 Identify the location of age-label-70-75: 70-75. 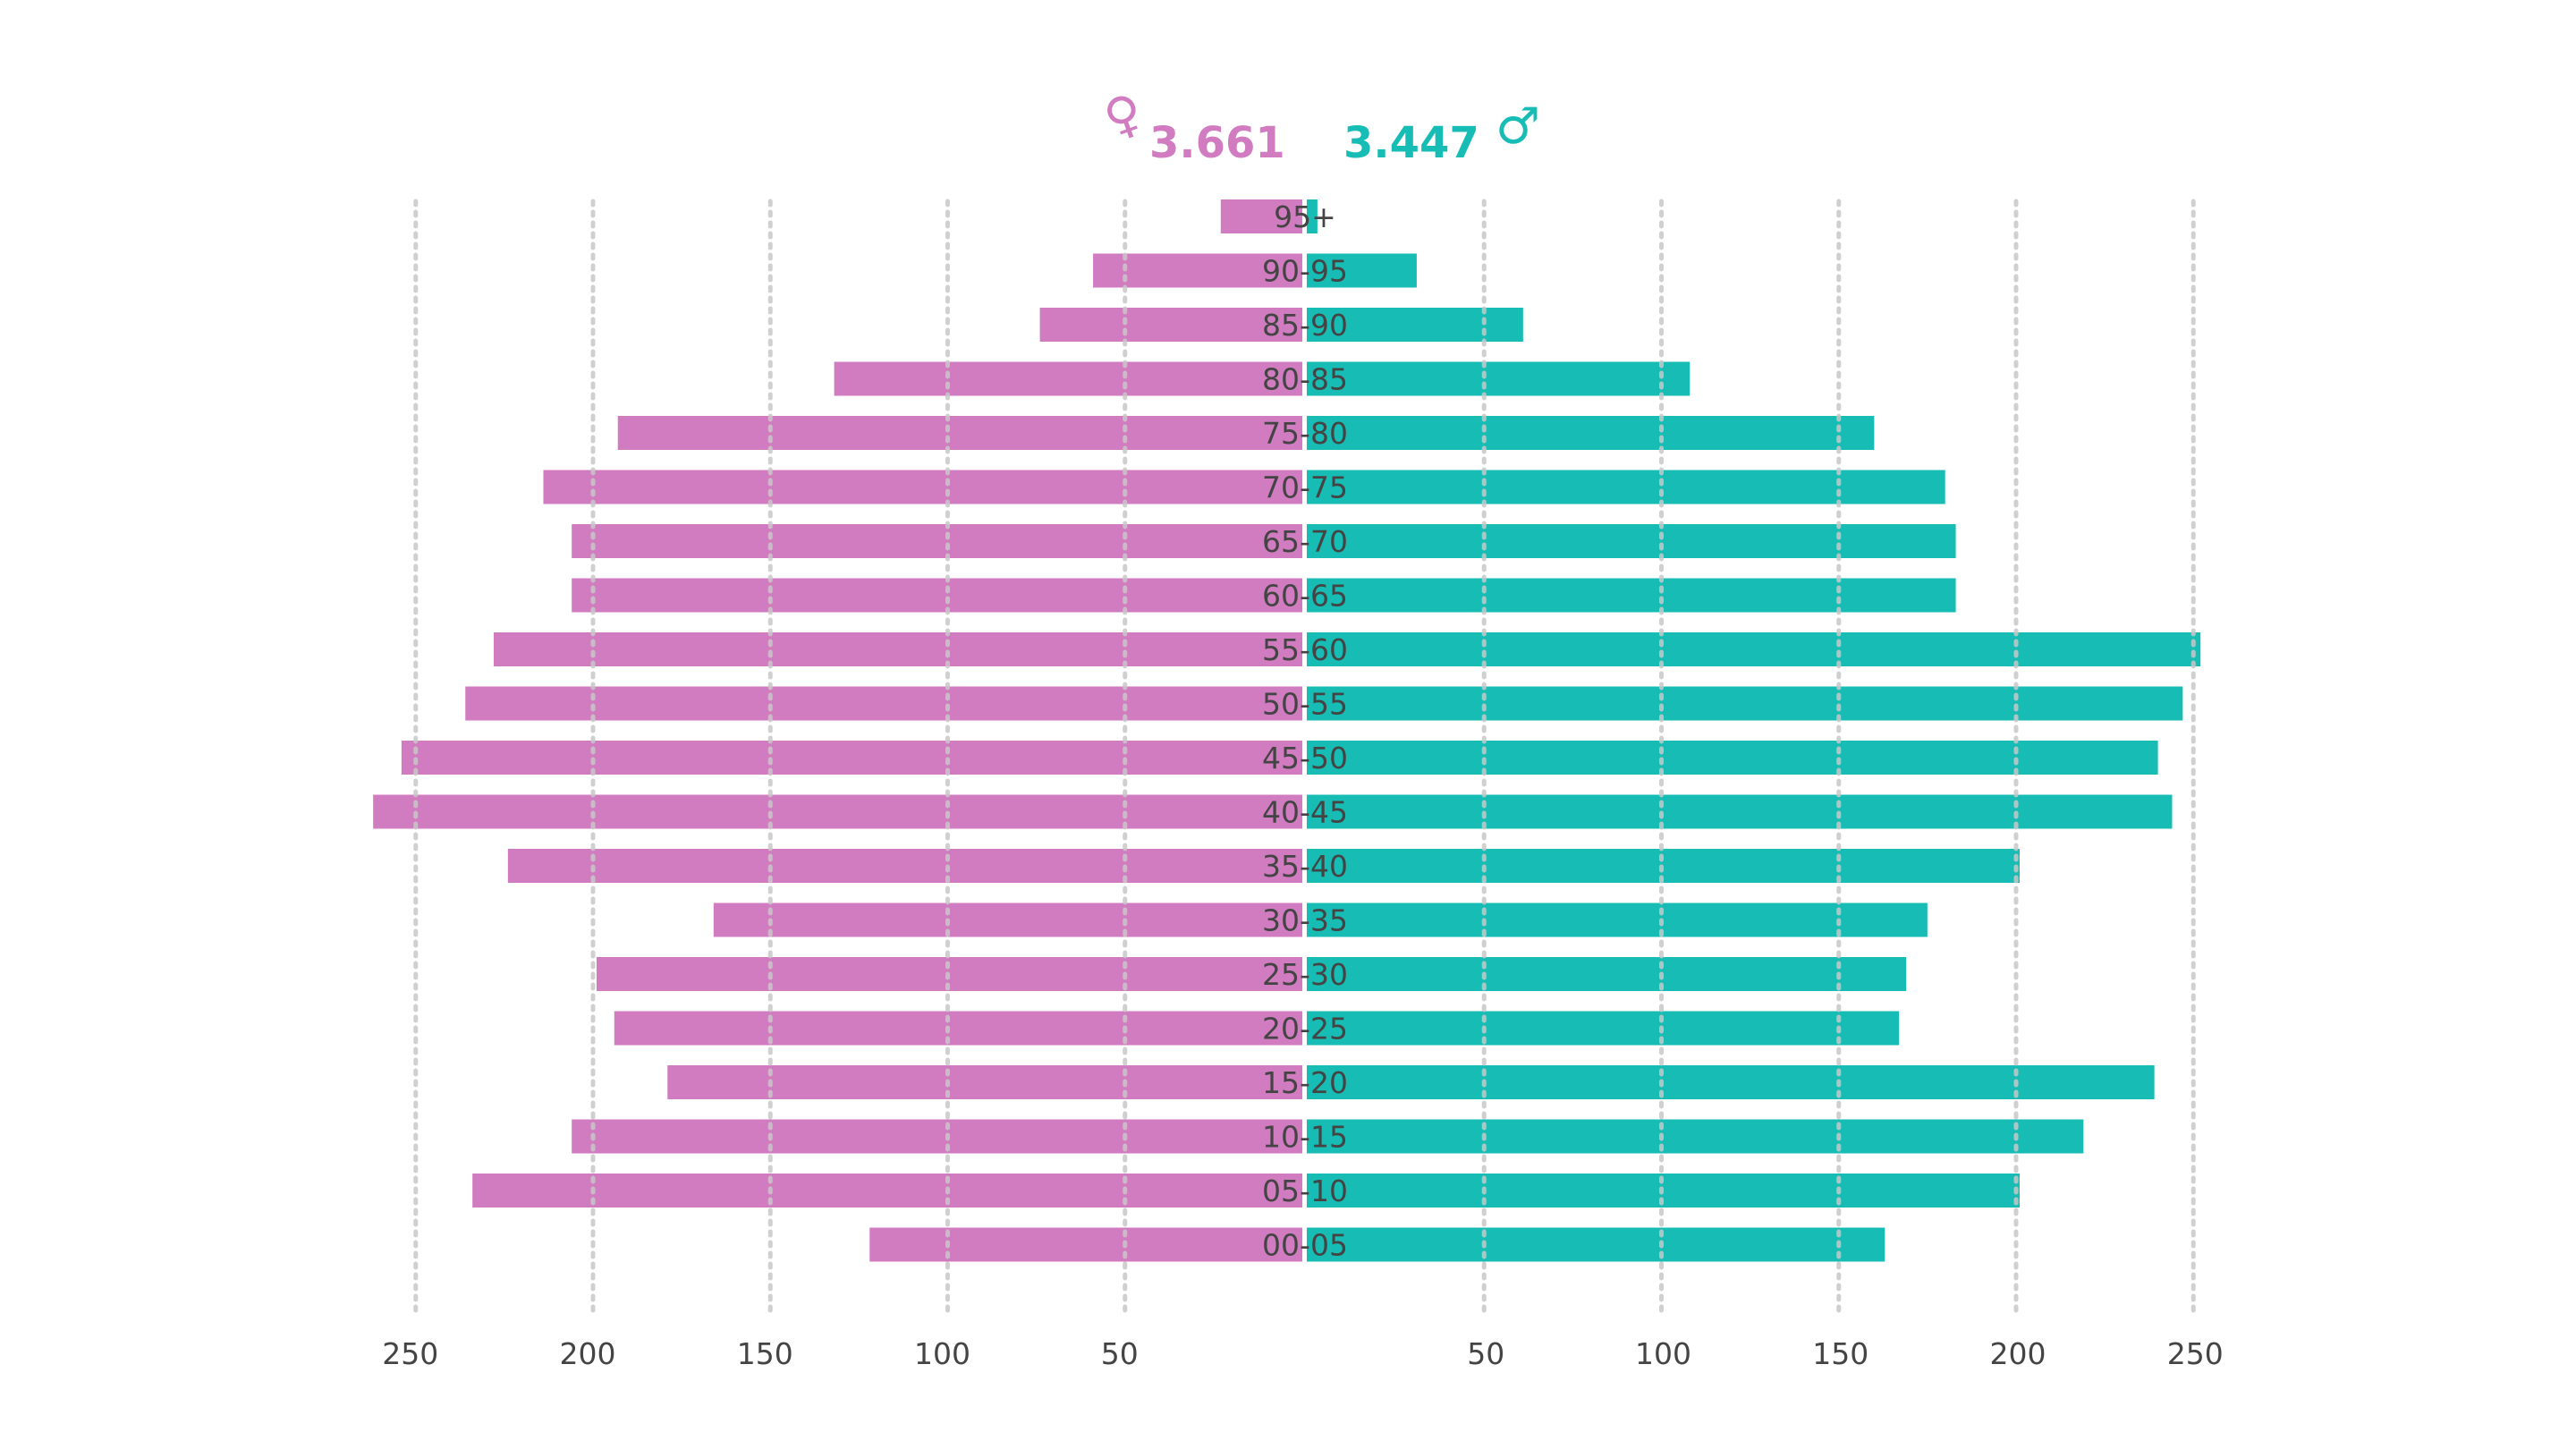
(1305, 487).